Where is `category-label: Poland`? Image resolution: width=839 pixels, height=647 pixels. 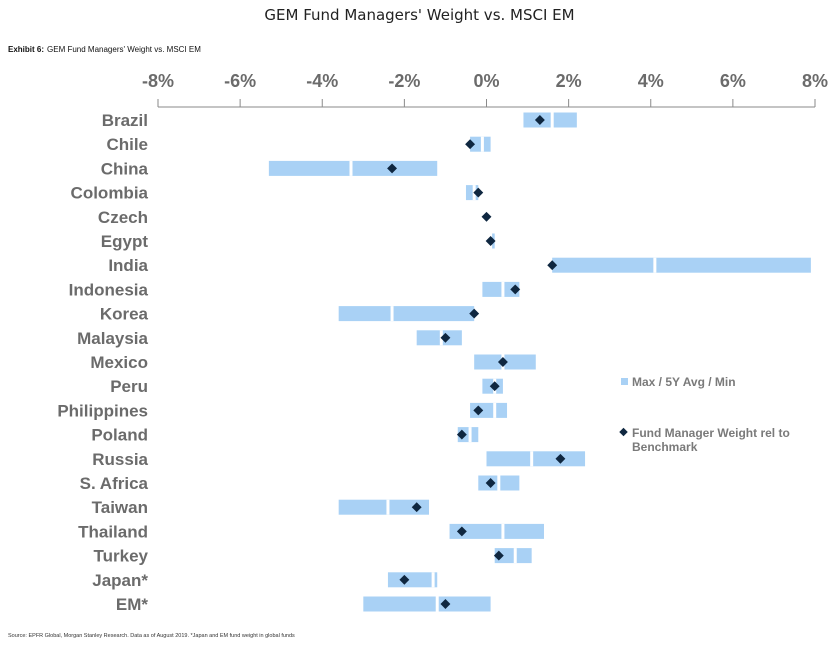
category-label: Poland is located at coordinates (119, 435).